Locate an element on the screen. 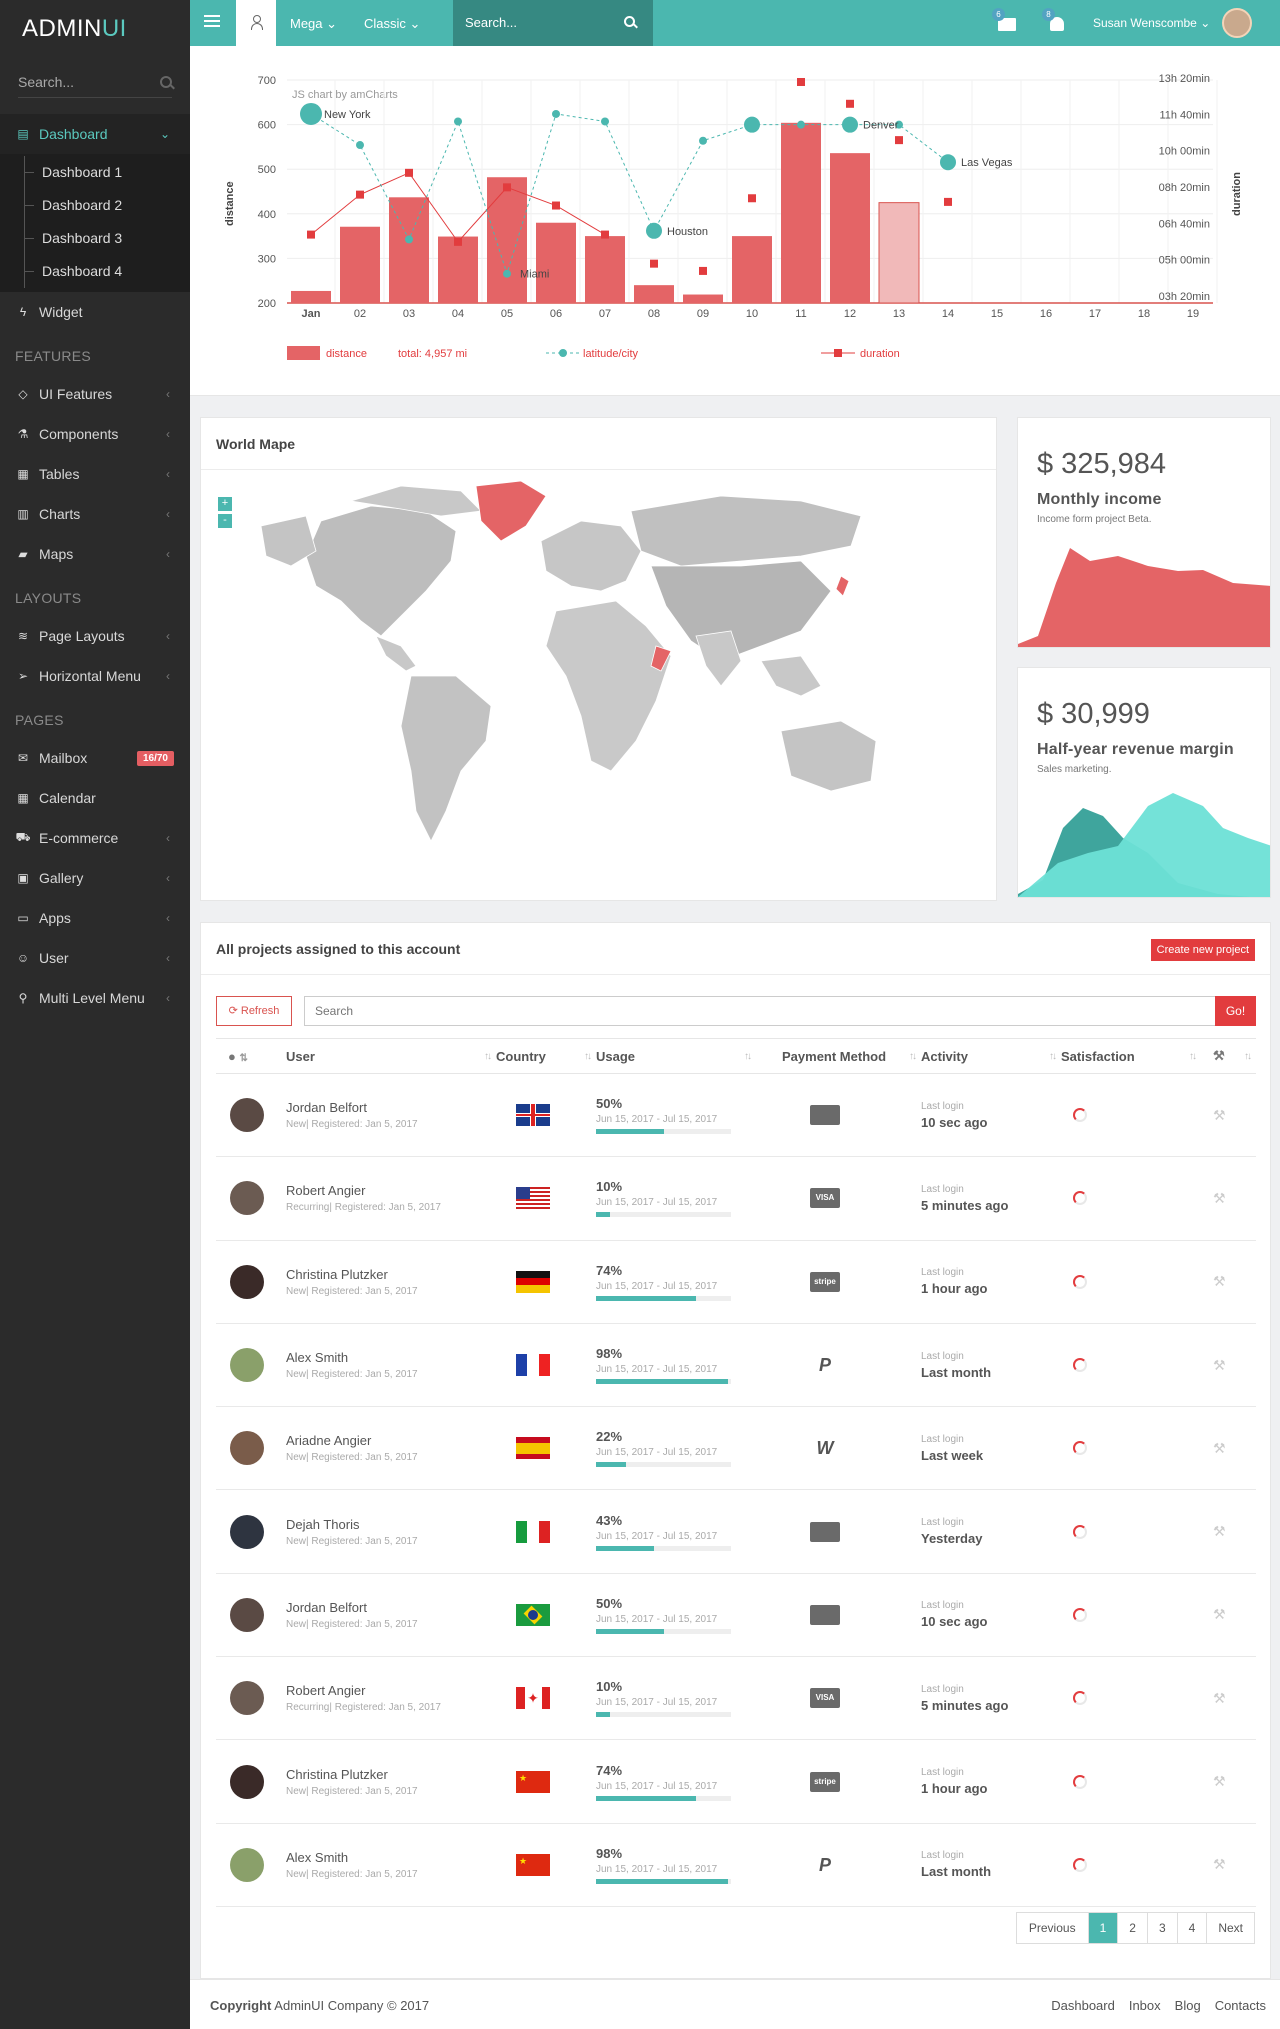 This screenshot has height=2029, width=1280. column-activity: Activity ↑↓ is located at coordinates (991, 1056).